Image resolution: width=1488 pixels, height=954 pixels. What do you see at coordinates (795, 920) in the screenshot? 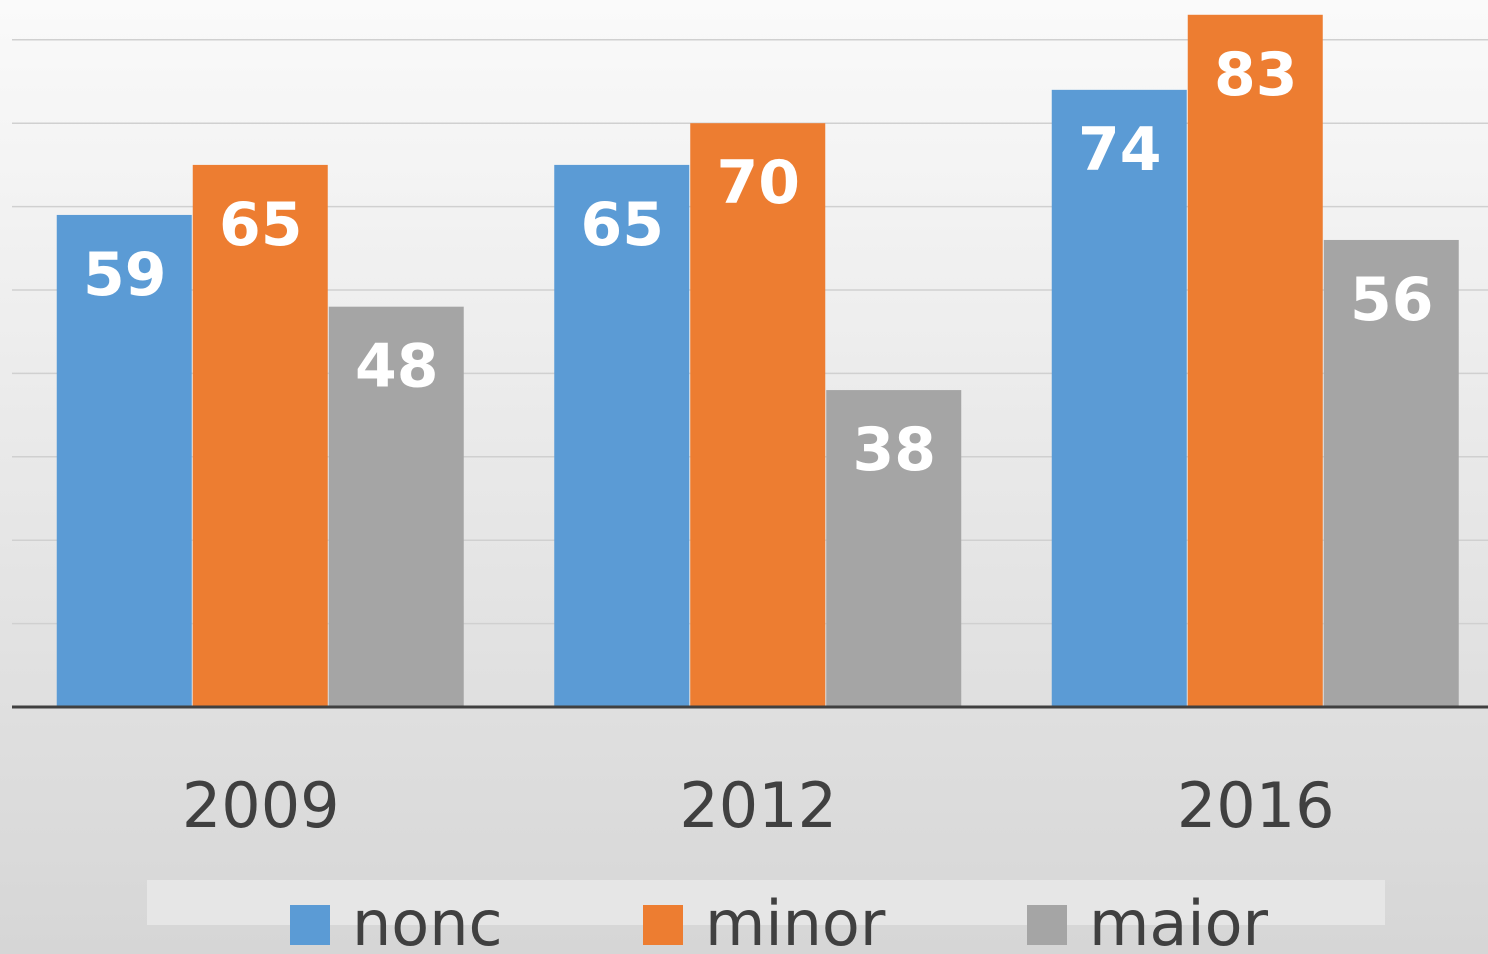
I see `legend-label: minor` at bounding box center [795, 920].